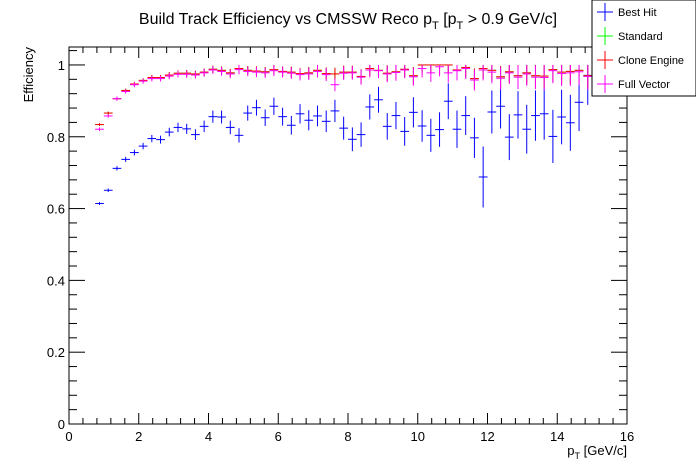 This screenshot has height=472, width=696. I want to click on y-tick-label: 1, so click(61, 65).